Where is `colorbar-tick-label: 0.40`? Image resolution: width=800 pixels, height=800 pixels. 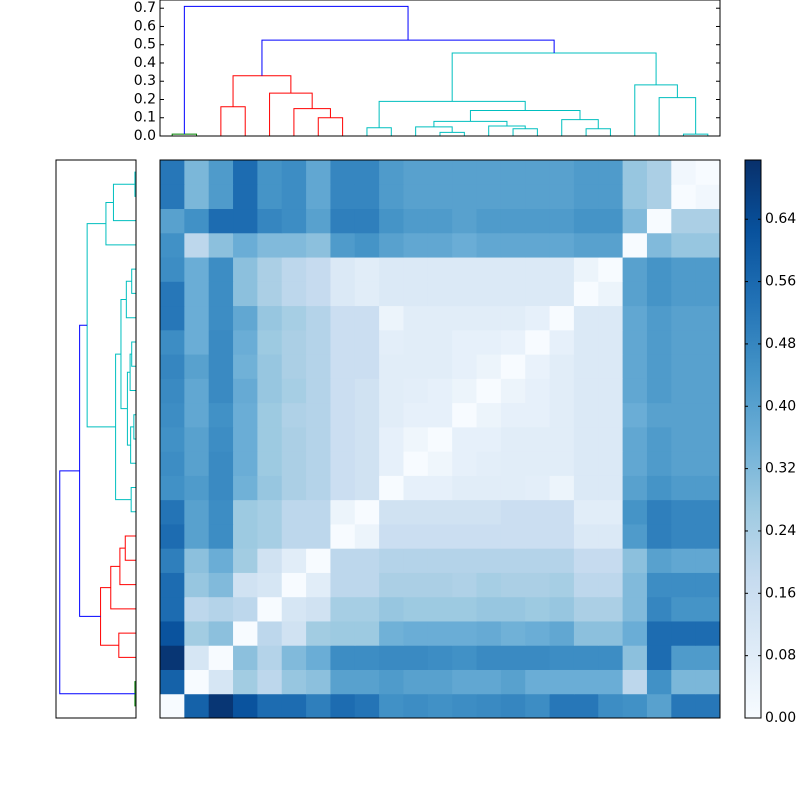
colorbar-tick-label: 0.40 is located at coordinates (780, 406).